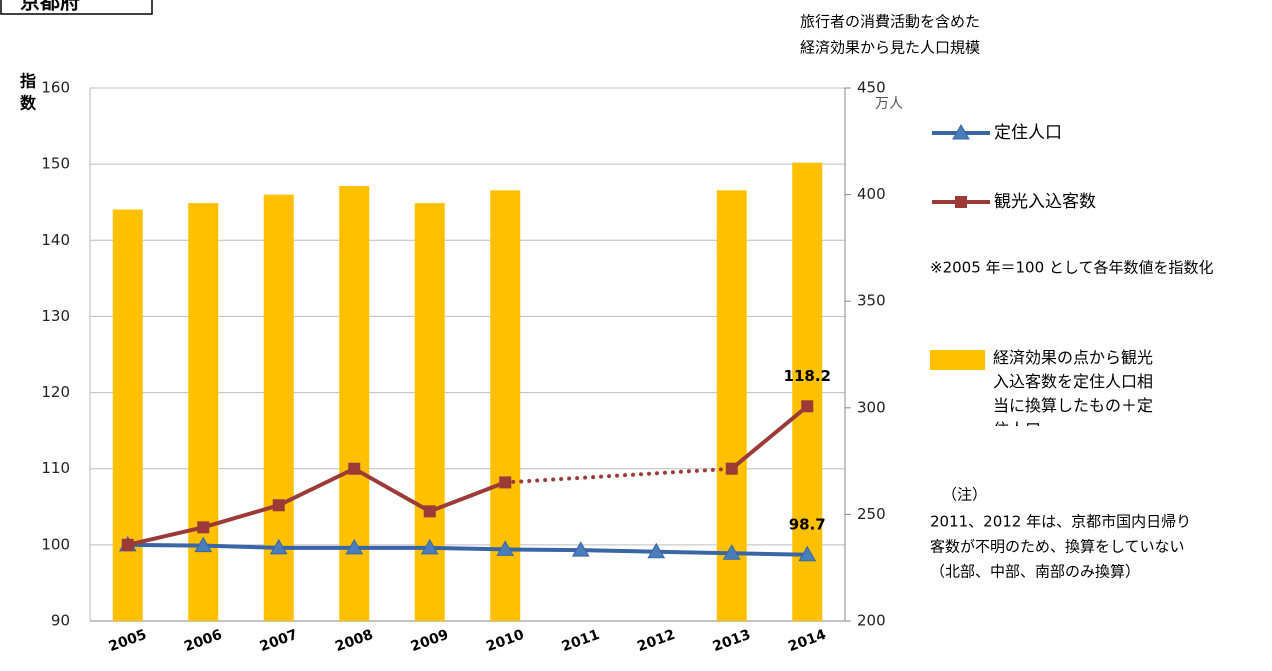  I want to click on note: （注）, so click(964, 495).